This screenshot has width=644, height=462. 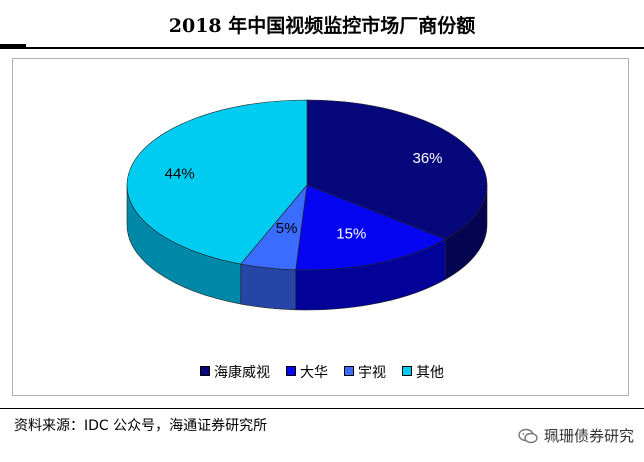 I want to click on legend-label: 海康威视, so click(x=242, y=373).